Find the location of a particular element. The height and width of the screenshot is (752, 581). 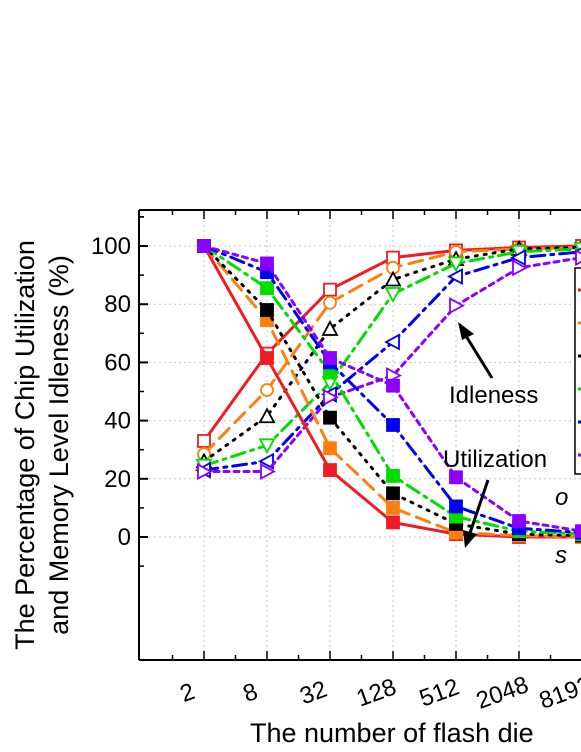

idleness-label: Idleness is located at coordinates (493, 395).